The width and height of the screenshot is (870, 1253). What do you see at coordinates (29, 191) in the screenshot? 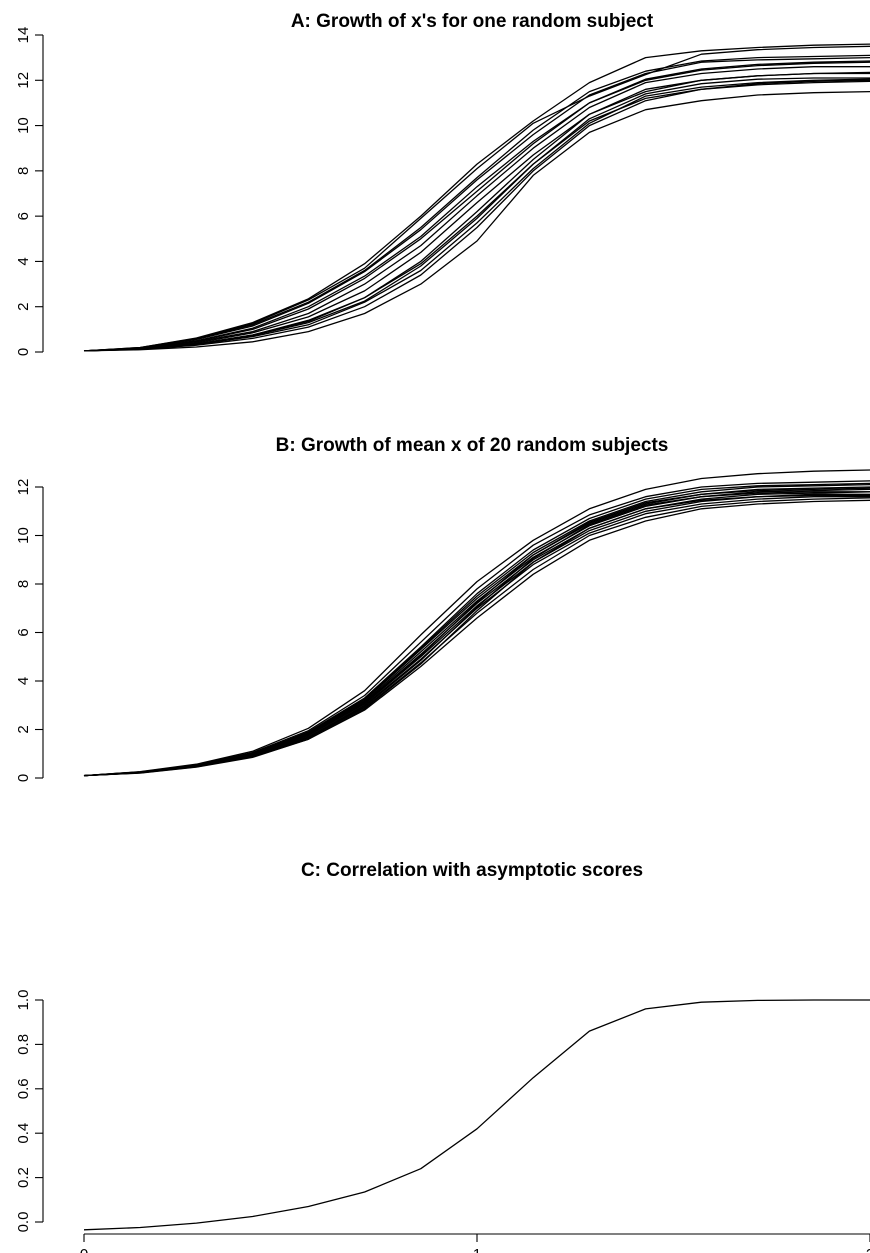
I see `panel-a-y-axis: 0 2 4 6 8 10 12 14` at bounding box center [29, 191].